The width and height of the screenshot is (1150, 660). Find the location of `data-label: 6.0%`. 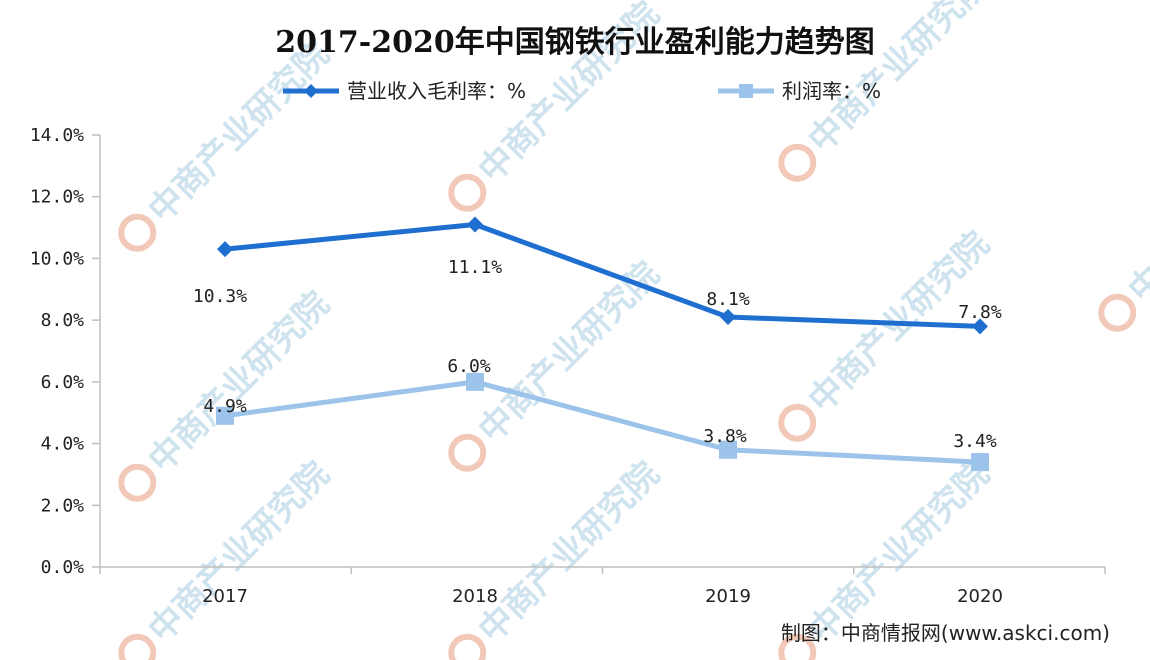

data-label: 6.0% is located at coordinates (469, 366).